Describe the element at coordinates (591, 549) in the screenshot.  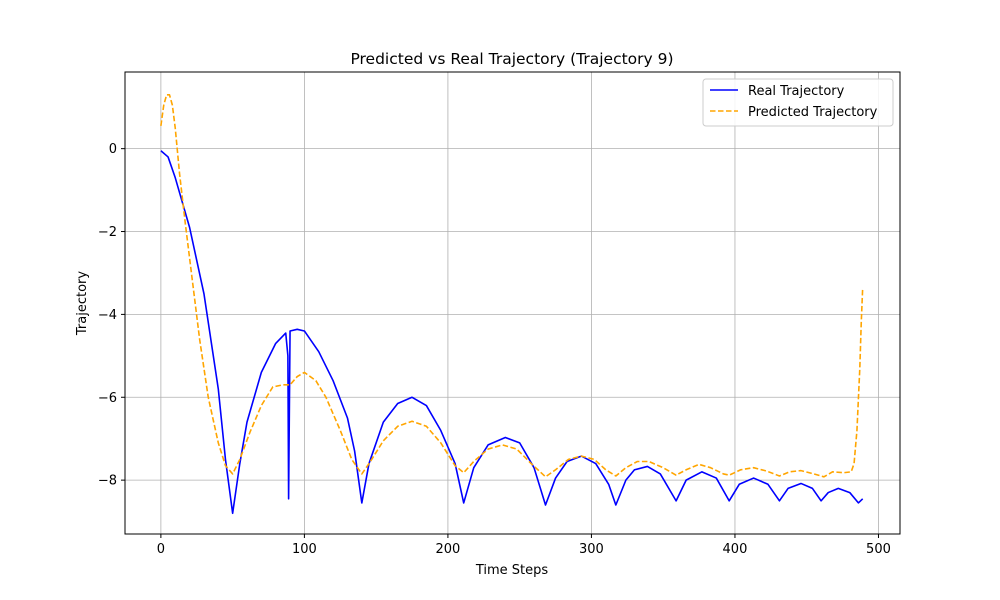
I see `x-tick-label-3: 300` at that location.